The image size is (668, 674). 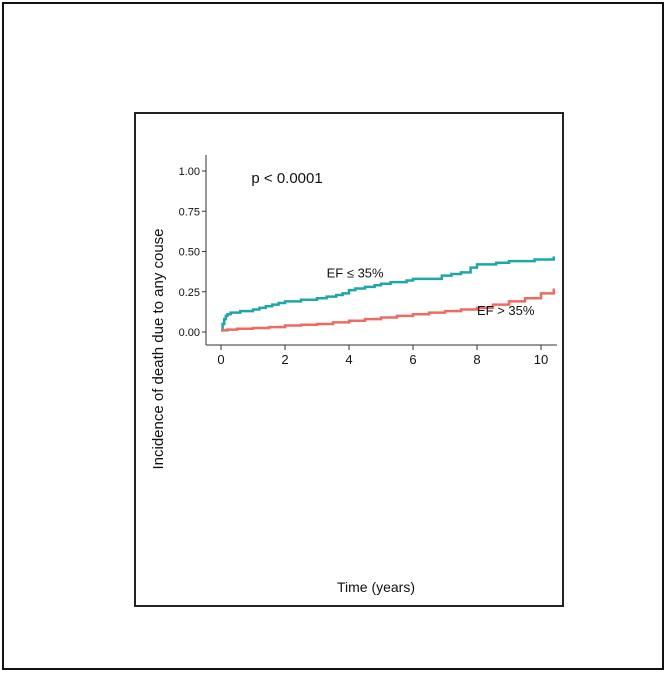 I want to click on y-tick-label: 0.75, so click(x=189, y=212).